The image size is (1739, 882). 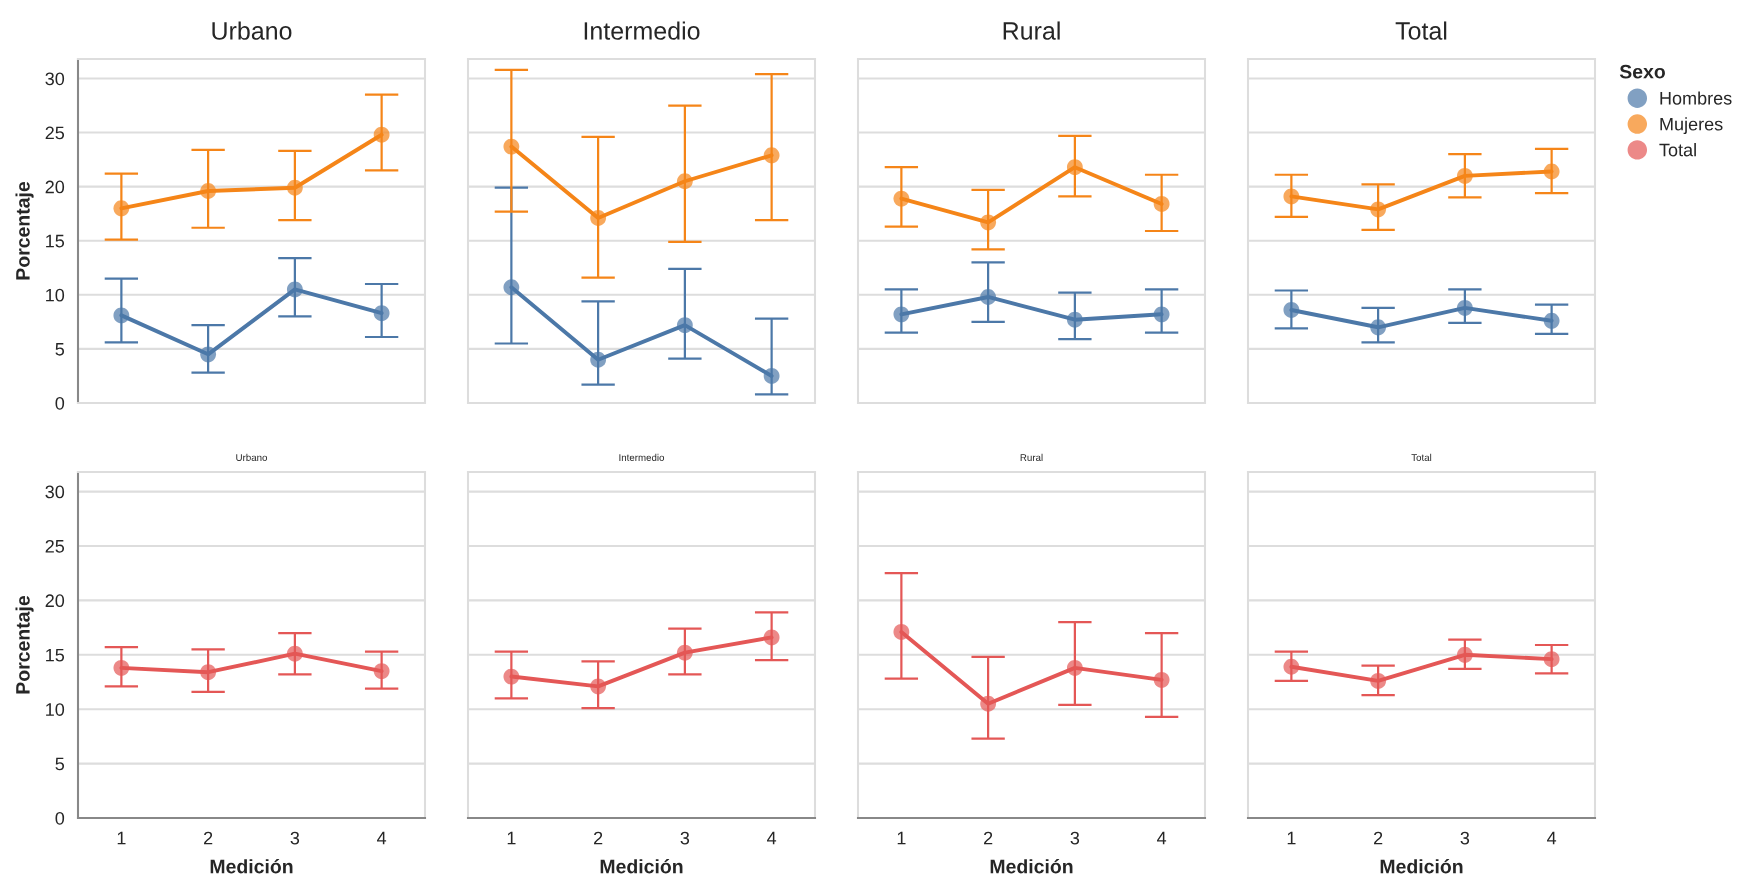 What do you see at coordinates (1691, 126) in the screenshot?
I see `legend-label: Mujeres` at bounding box center [1691, 126].